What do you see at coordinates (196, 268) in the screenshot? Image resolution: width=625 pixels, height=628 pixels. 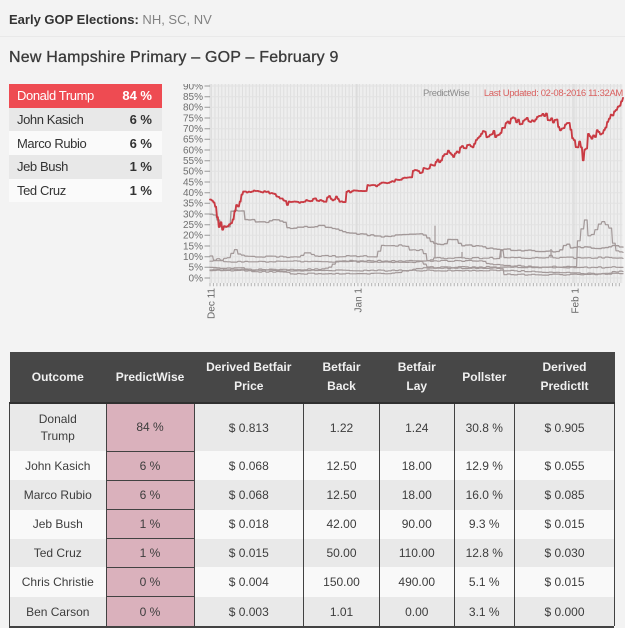 I see `svg-text: 5%` at bounding box center [196, 268].